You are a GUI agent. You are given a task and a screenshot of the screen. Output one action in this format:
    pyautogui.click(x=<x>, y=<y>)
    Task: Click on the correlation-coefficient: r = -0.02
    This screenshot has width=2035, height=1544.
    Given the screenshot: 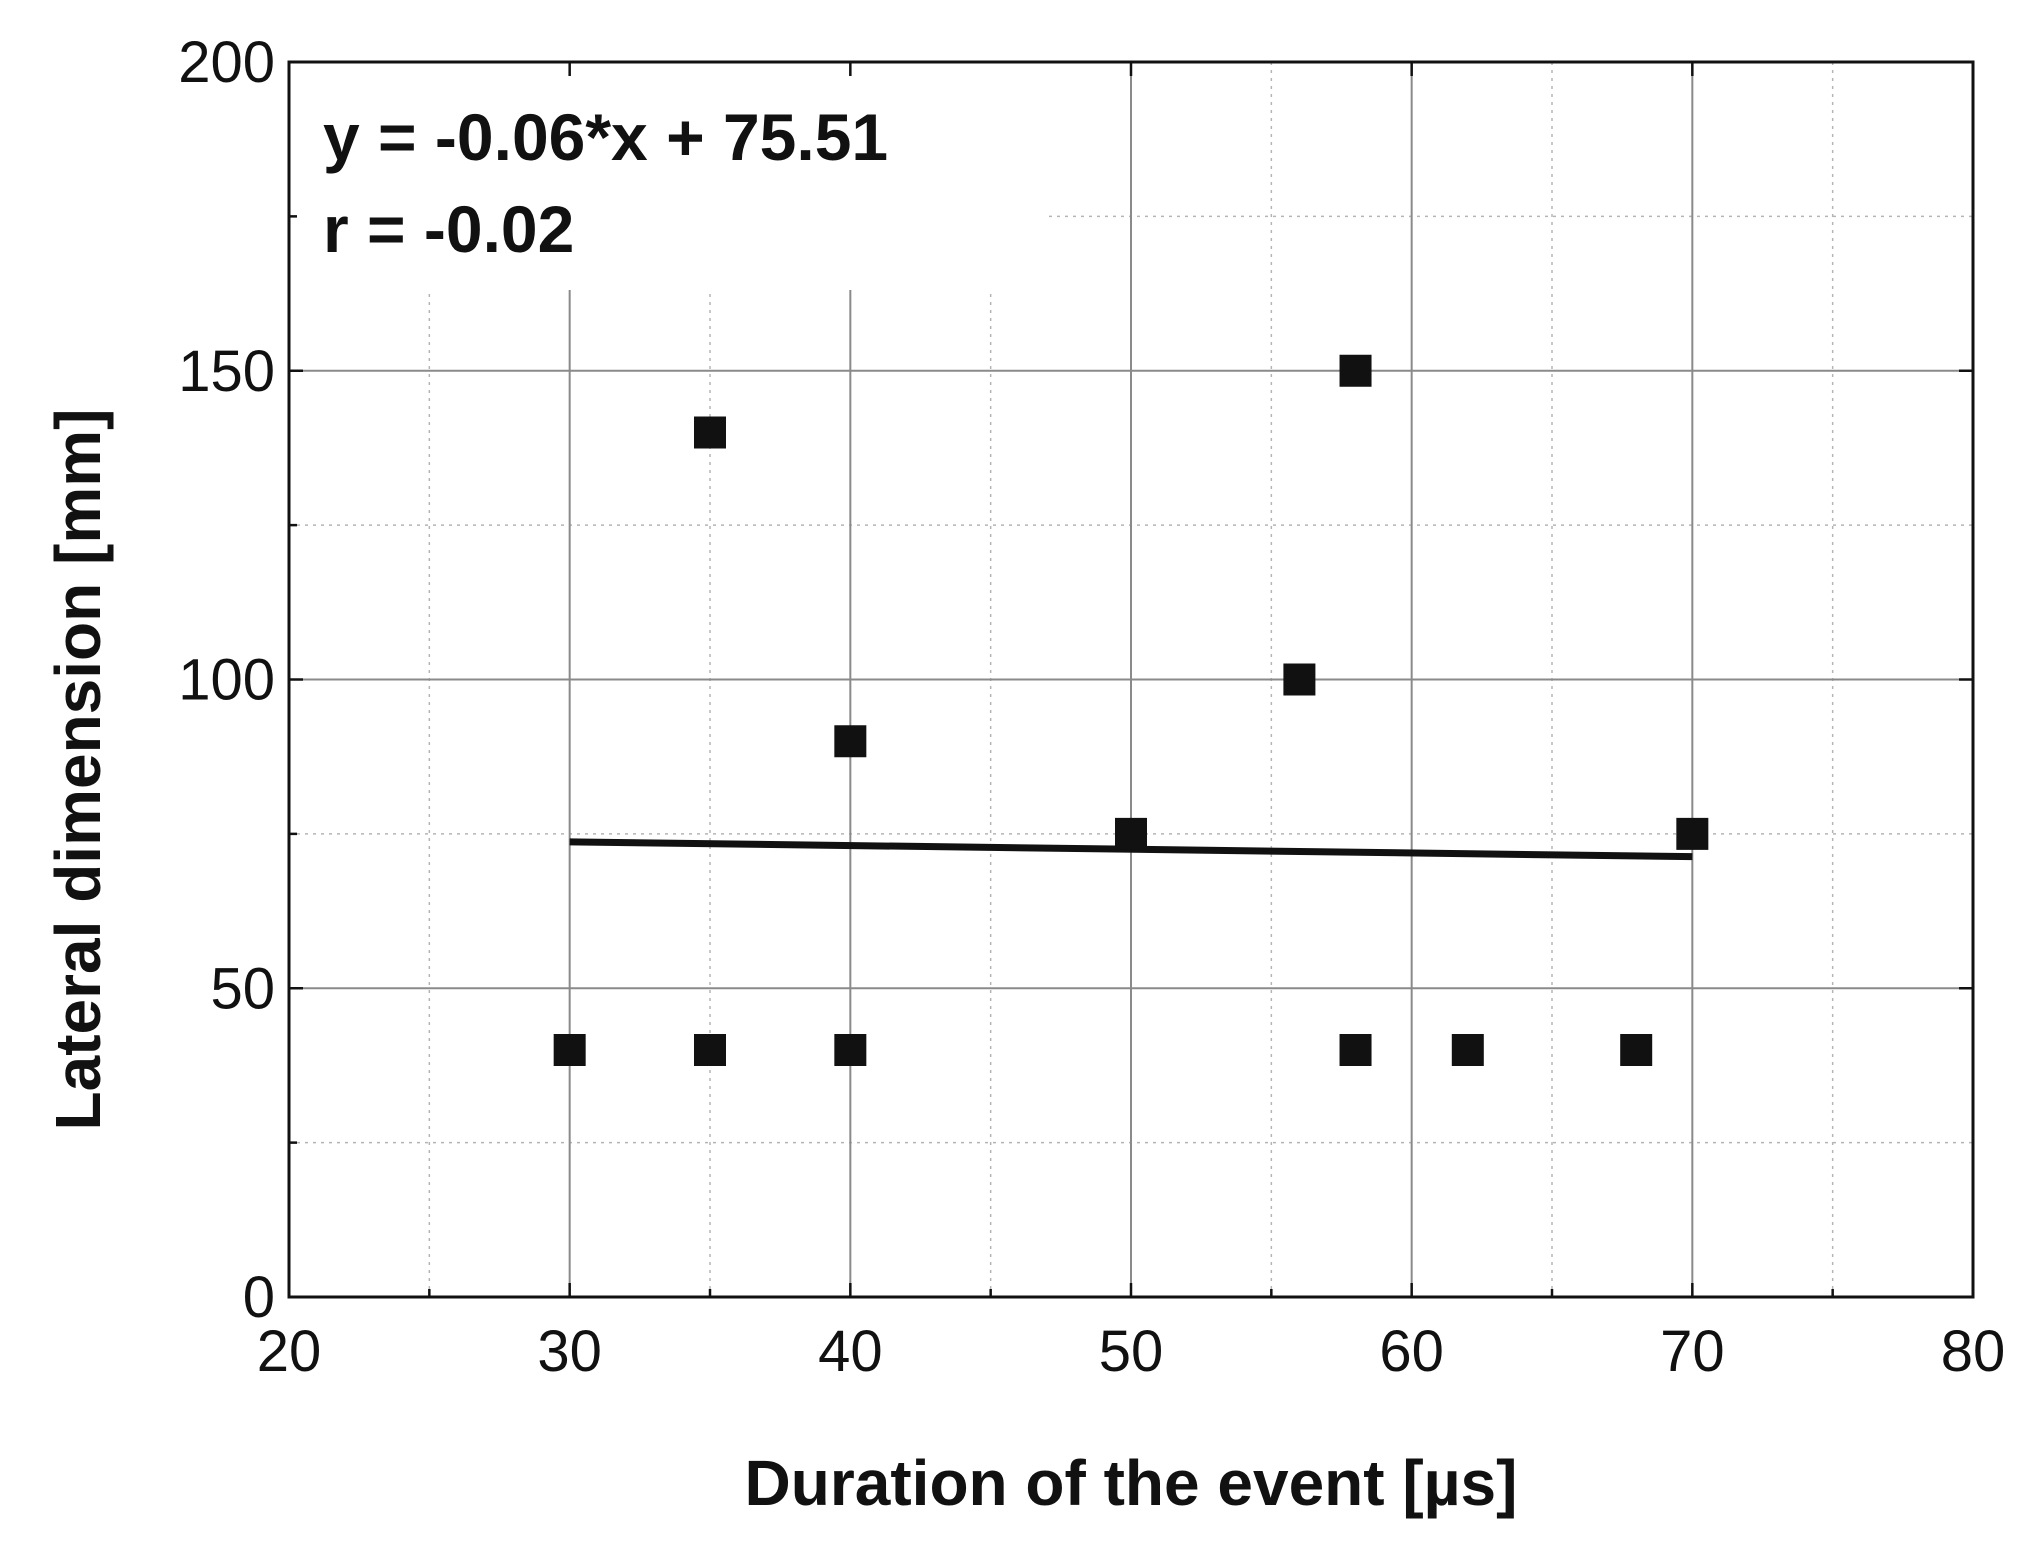 What is the action you would take?
    pyautogui.click(x=448, y=229)
    